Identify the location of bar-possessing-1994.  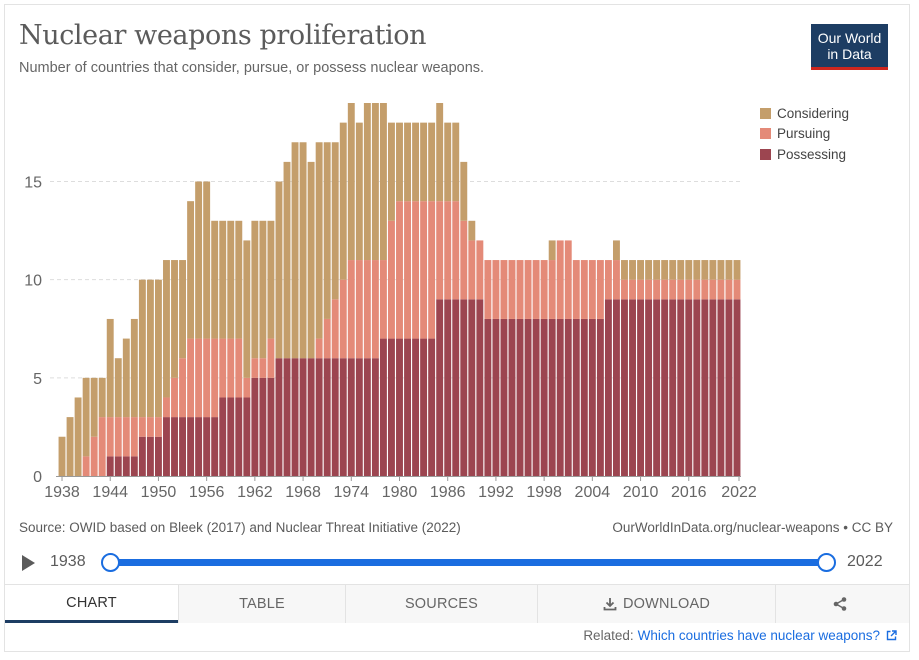
(512, 397).